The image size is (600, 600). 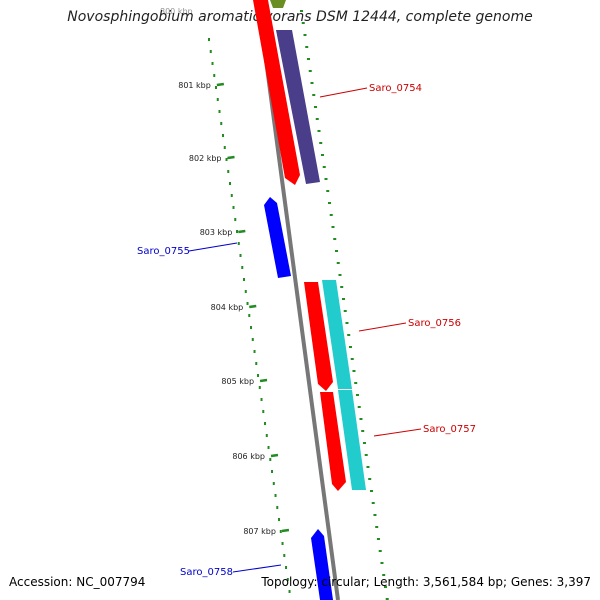 What do you see at coordinates (206, 572) in the screenshot?
I see `label-saro-0758: Saro_0758` at bounding box center [206, 572].